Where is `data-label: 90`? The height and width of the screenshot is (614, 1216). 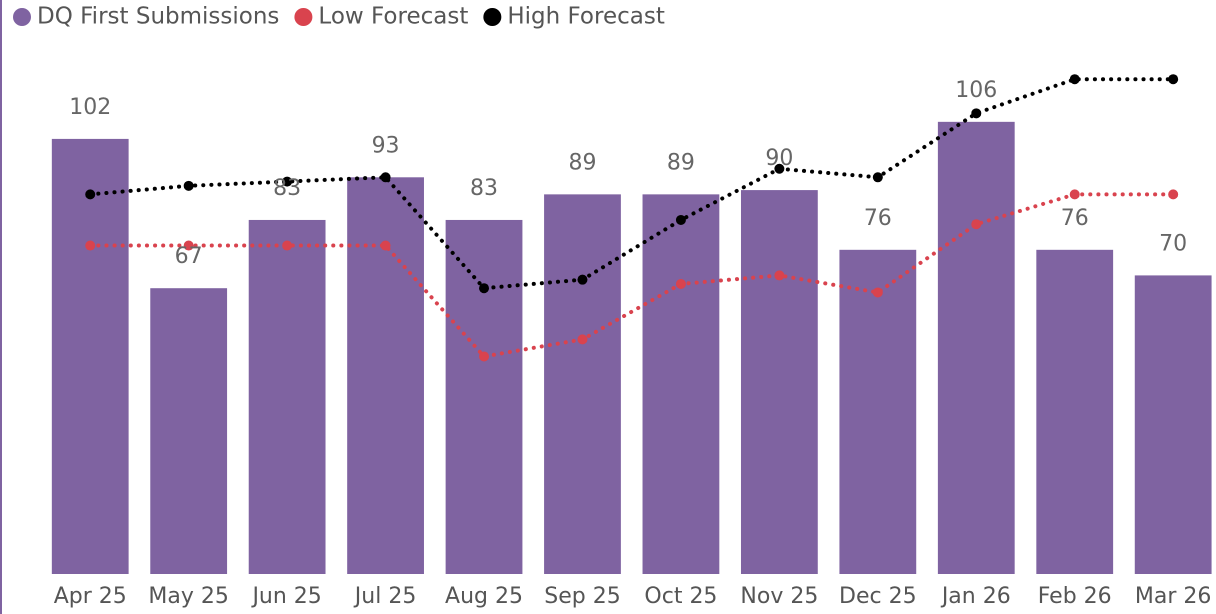 data-label: 90 is located at coordinates (779, 158).